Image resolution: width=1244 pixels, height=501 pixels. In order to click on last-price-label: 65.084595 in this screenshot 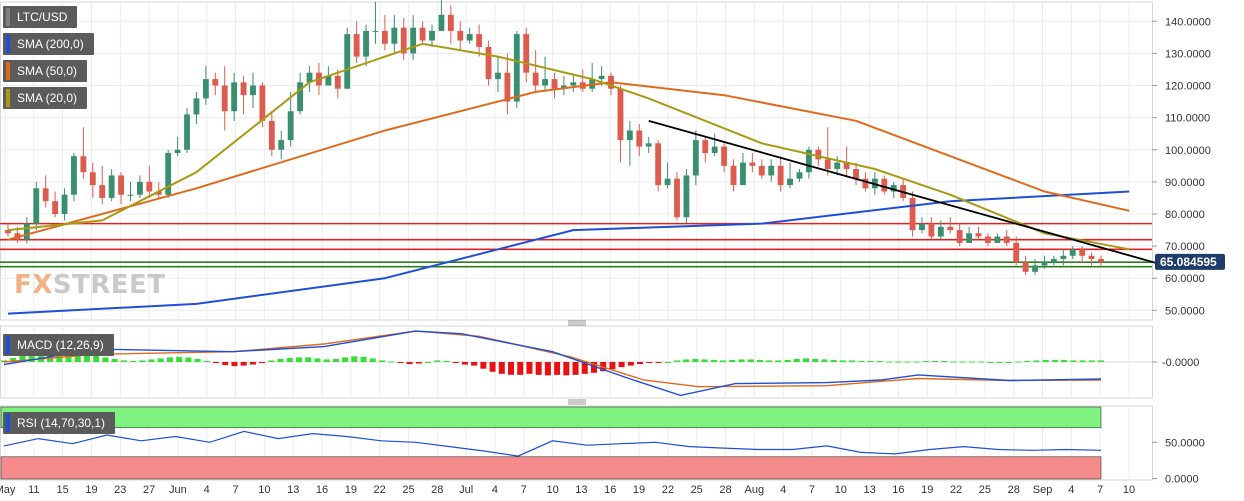, I will do `click(1188, 262)`.